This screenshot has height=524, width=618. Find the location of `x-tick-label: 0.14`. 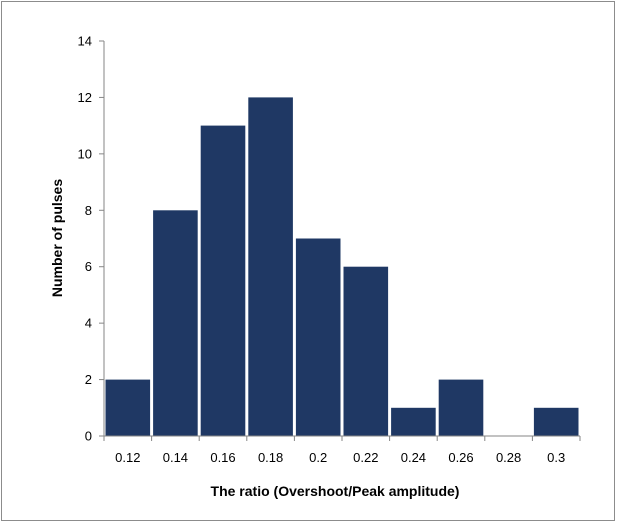

x-tick-label: 0.14 is located at coordinates (175, 457).